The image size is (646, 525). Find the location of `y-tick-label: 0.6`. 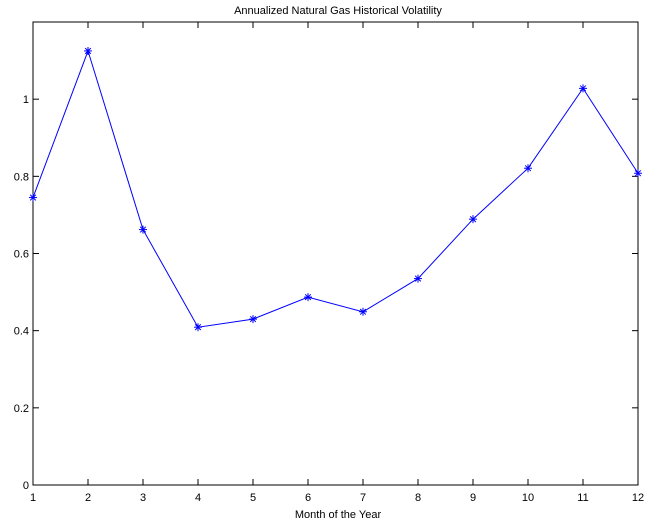

y-tick-label: 0.6 is located at coordinates (21, 255).